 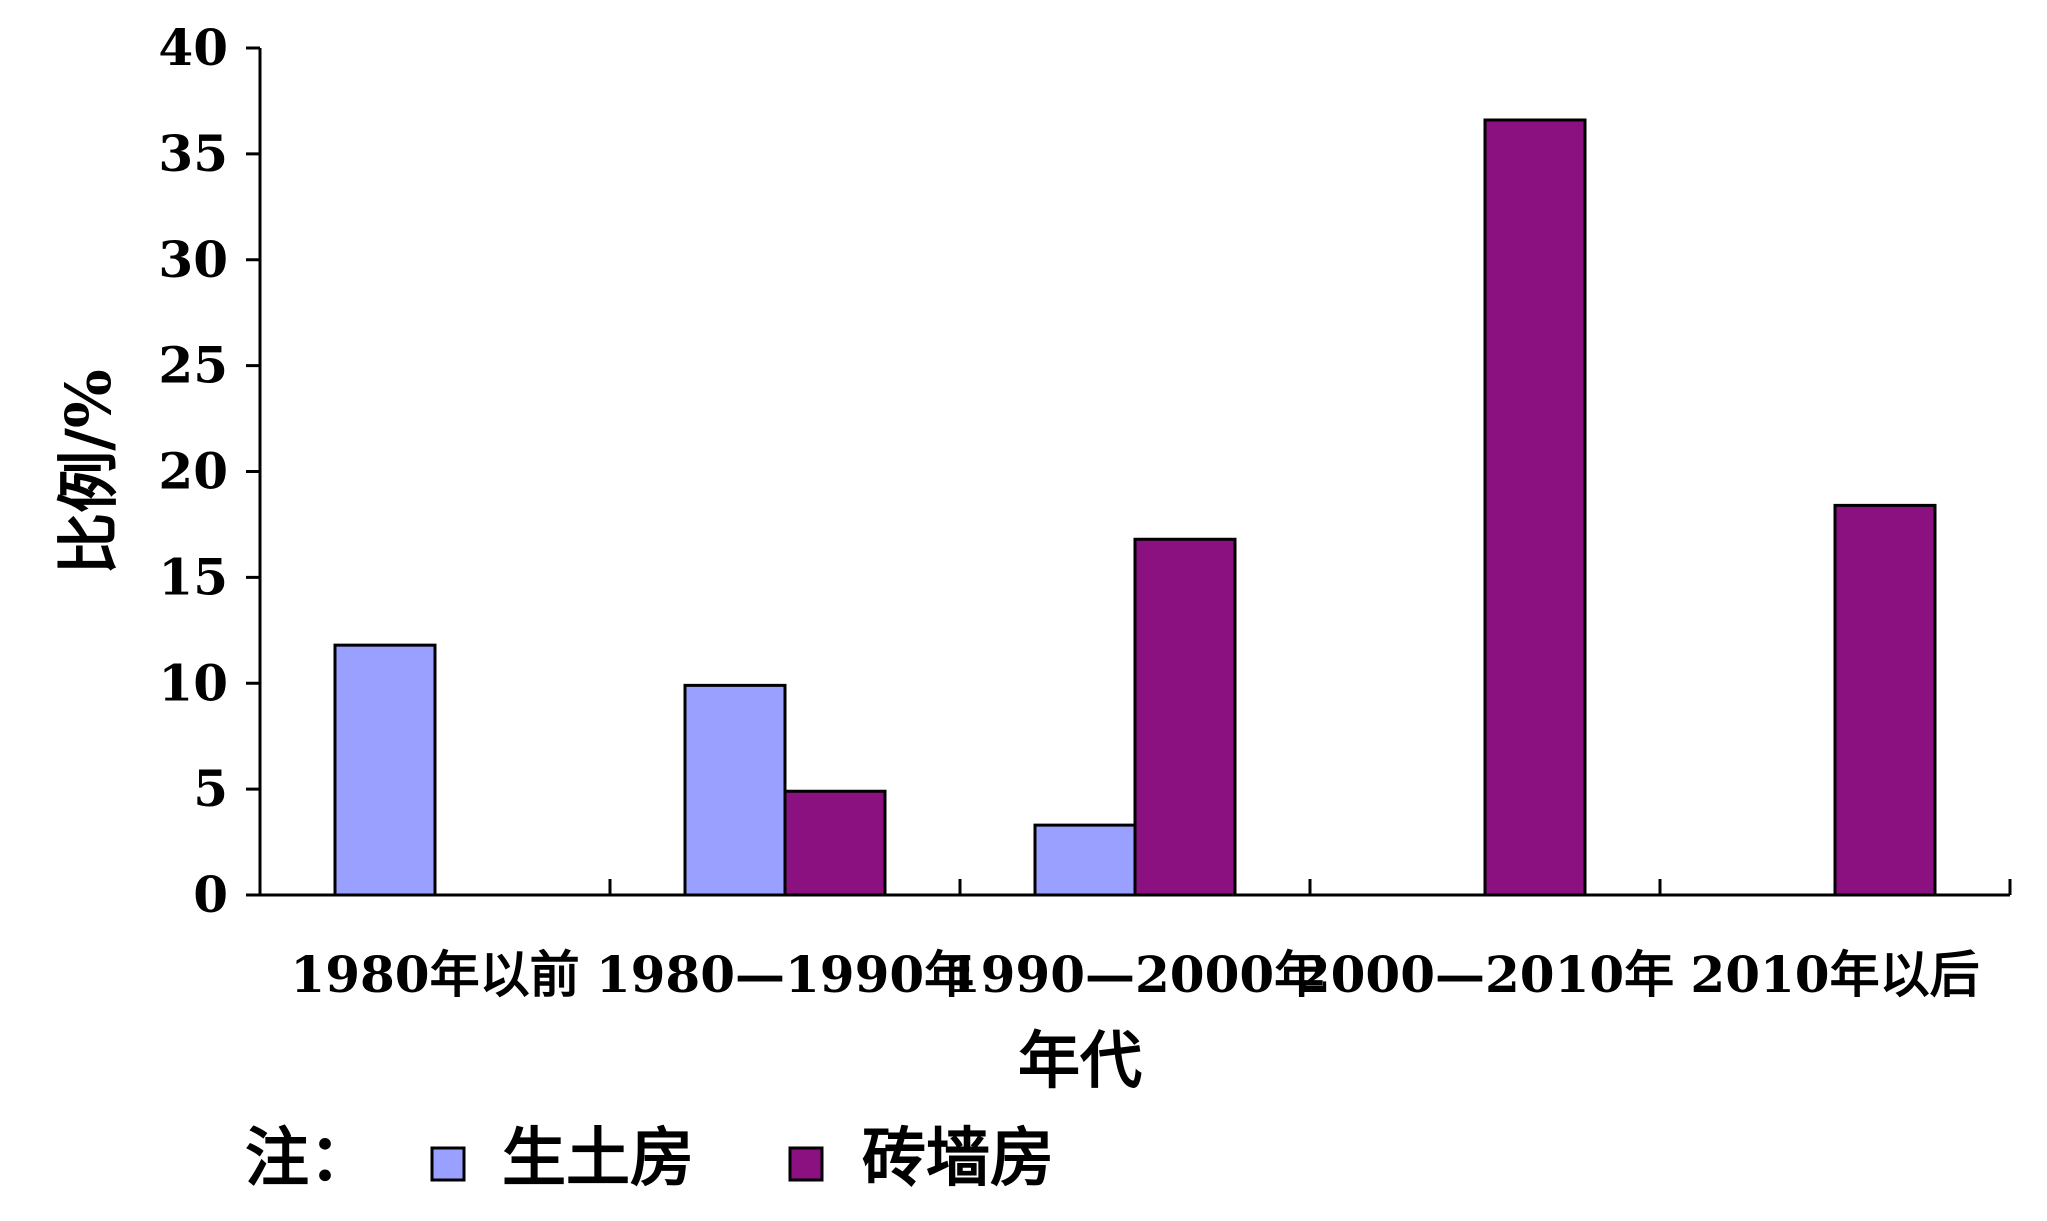 I want to click on y-tick-label: 5, so click(x=210, y=788).